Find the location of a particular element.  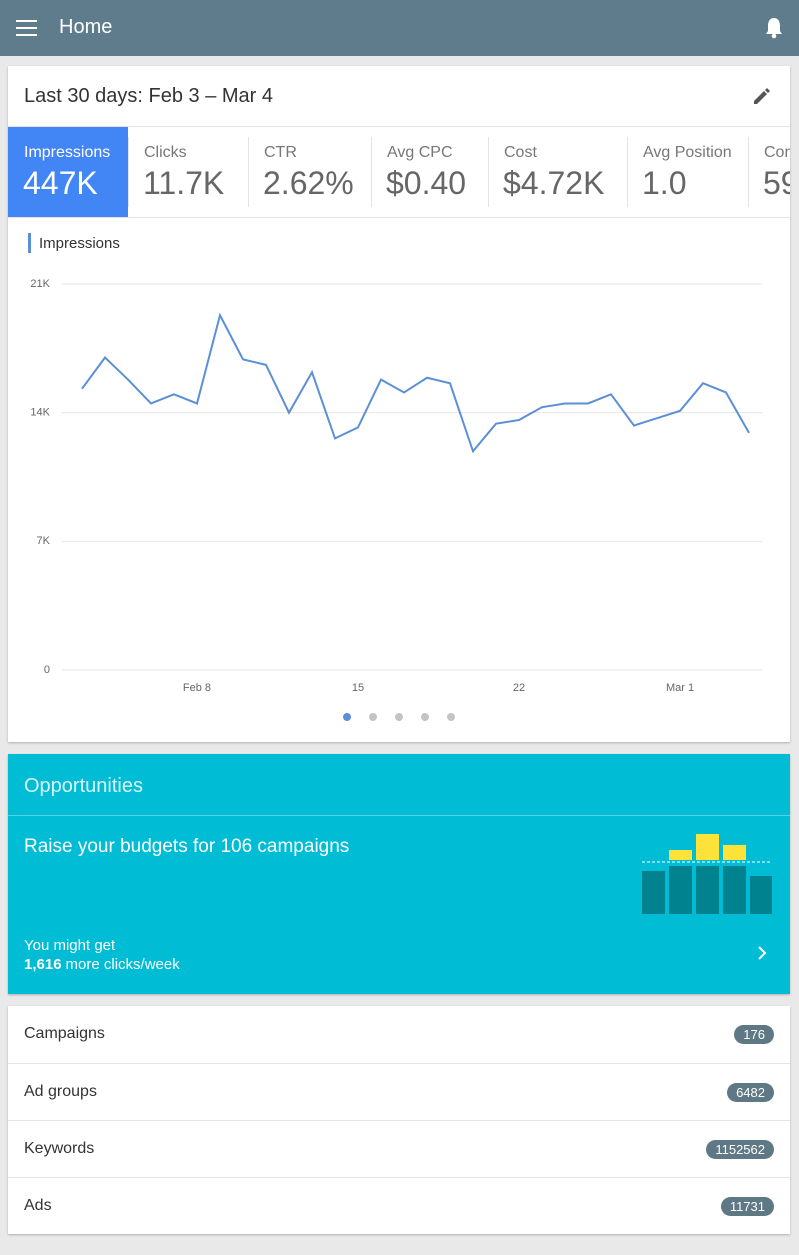

count-badge: 1152562 is located at coordinates (740, 1149).